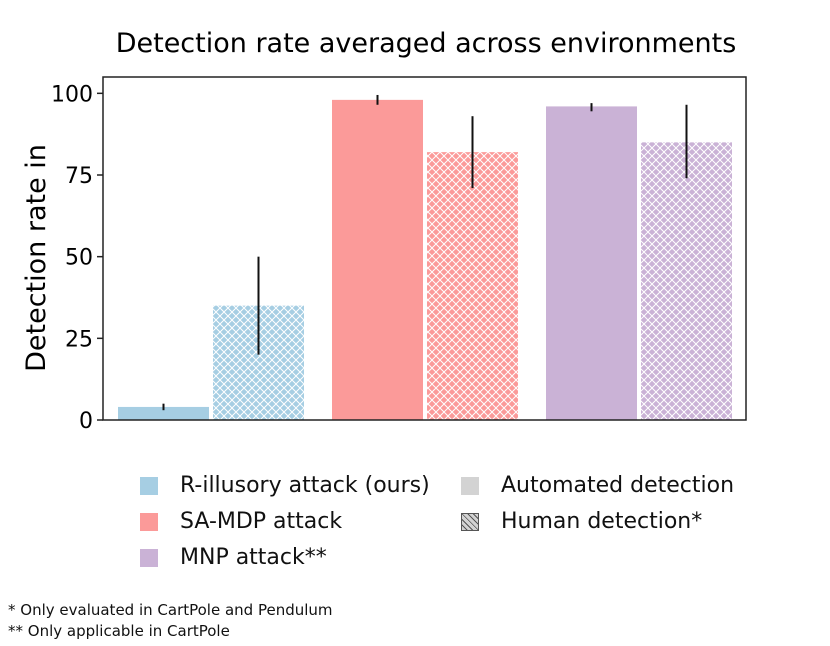 The height and width of the screenshot is (646, 830). What do you see at coordinates (149, 486) in the screenshot?
I see `legend-swatch-r-illusory` at bounding box center [149, 486].